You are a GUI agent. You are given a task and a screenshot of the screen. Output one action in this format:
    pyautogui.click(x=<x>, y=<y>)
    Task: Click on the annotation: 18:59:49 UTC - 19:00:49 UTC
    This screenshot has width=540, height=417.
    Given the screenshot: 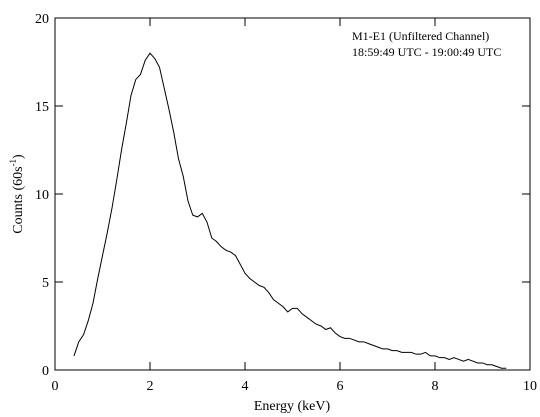 What is the action you would take?
    pyautogui.click(x=426, y=52)
    